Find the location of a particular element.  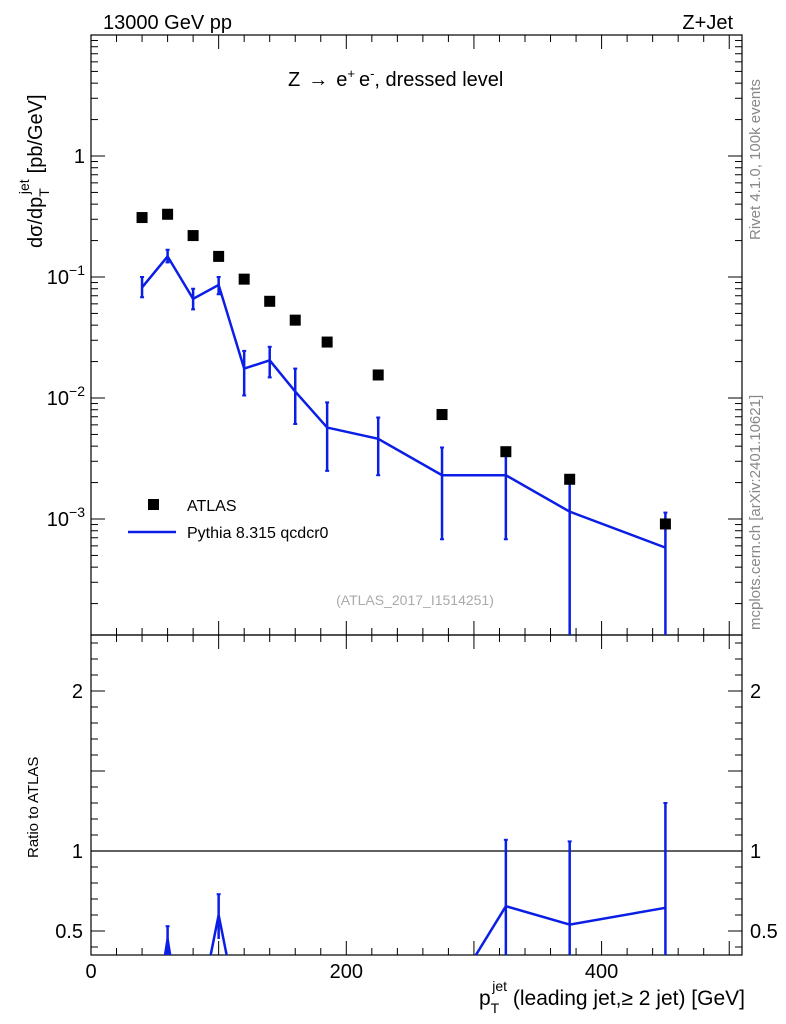

legend: ATLAS Pythia 8.315 qcdcr0 is located at coordinates (228, 520).